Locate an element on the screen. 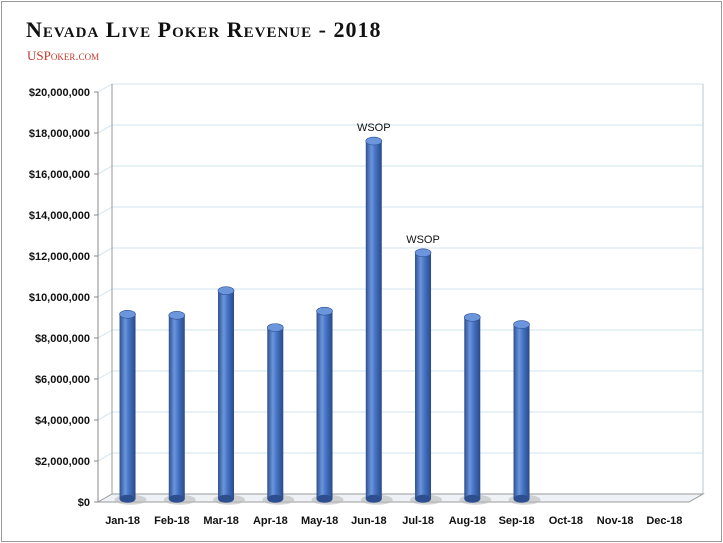 This screenshot has width=723, height=543. x-tick-label: Jun-18 is located at coordinates (368, 521).